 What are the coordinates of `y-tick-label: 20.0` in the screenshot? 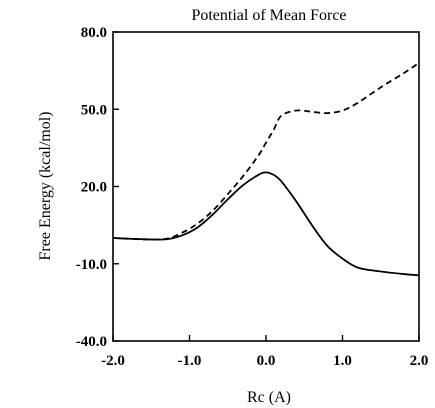 It's located at (94, 188).